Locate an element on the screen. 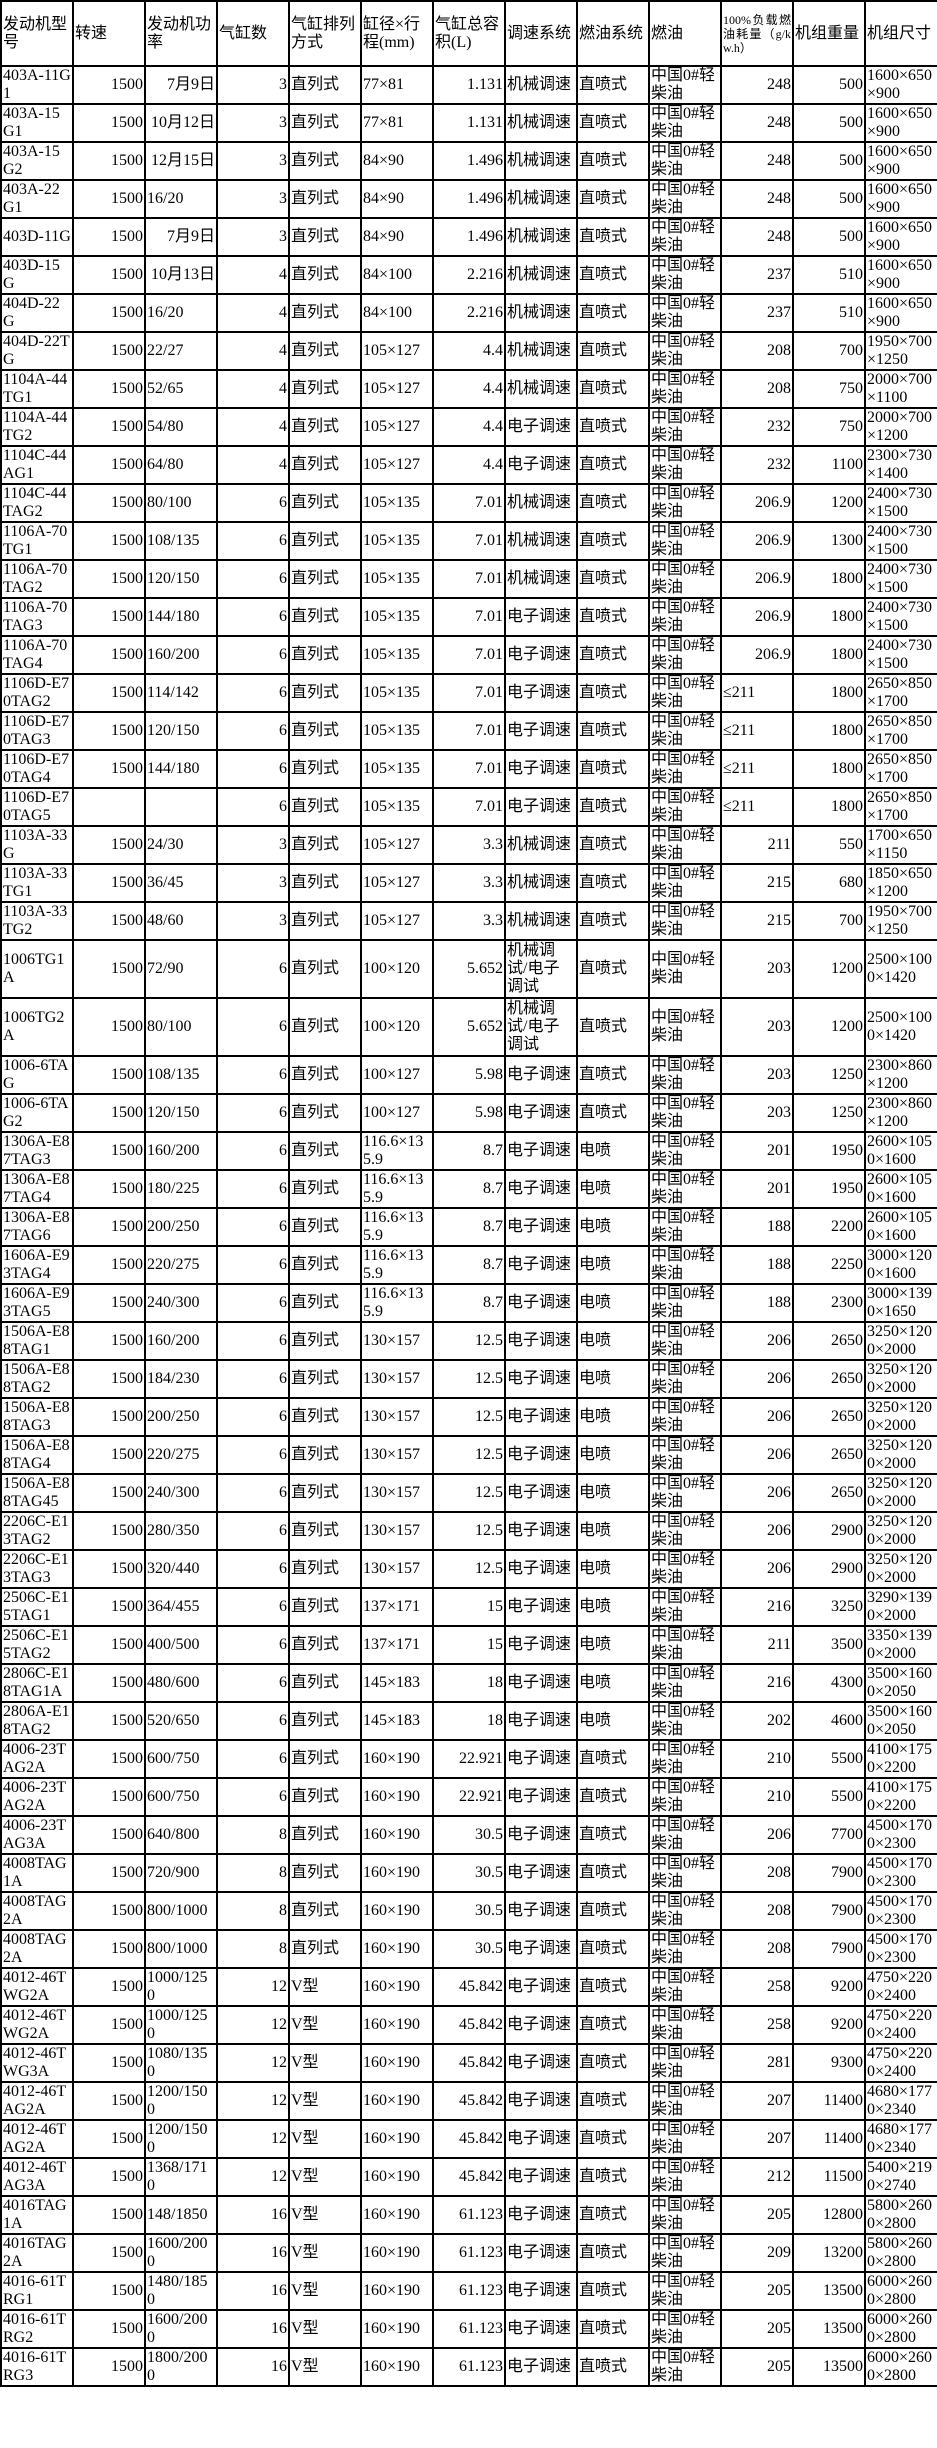  cell-governor: 机械调速 is located at coordinates (541, 845).